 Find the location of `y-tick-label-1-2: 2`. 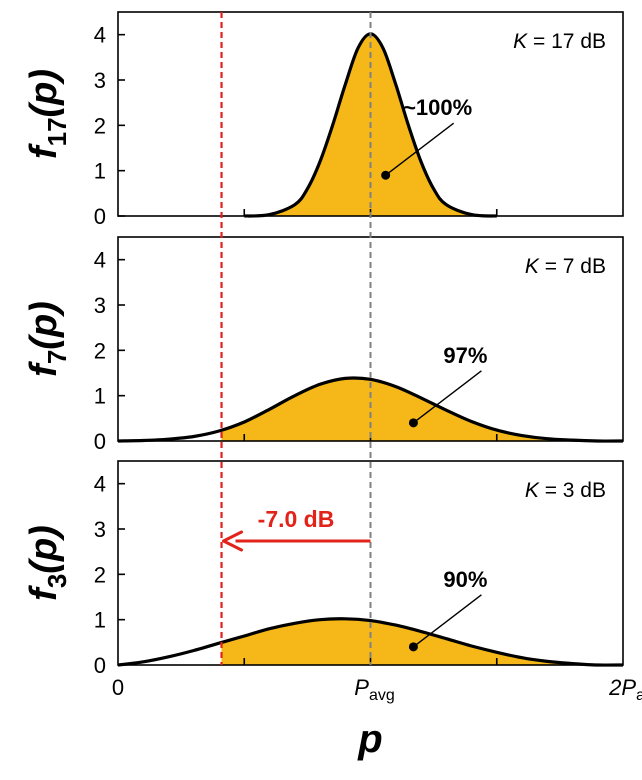

y-tick-label-1-2: 2 is located at coordinates (100, 125).